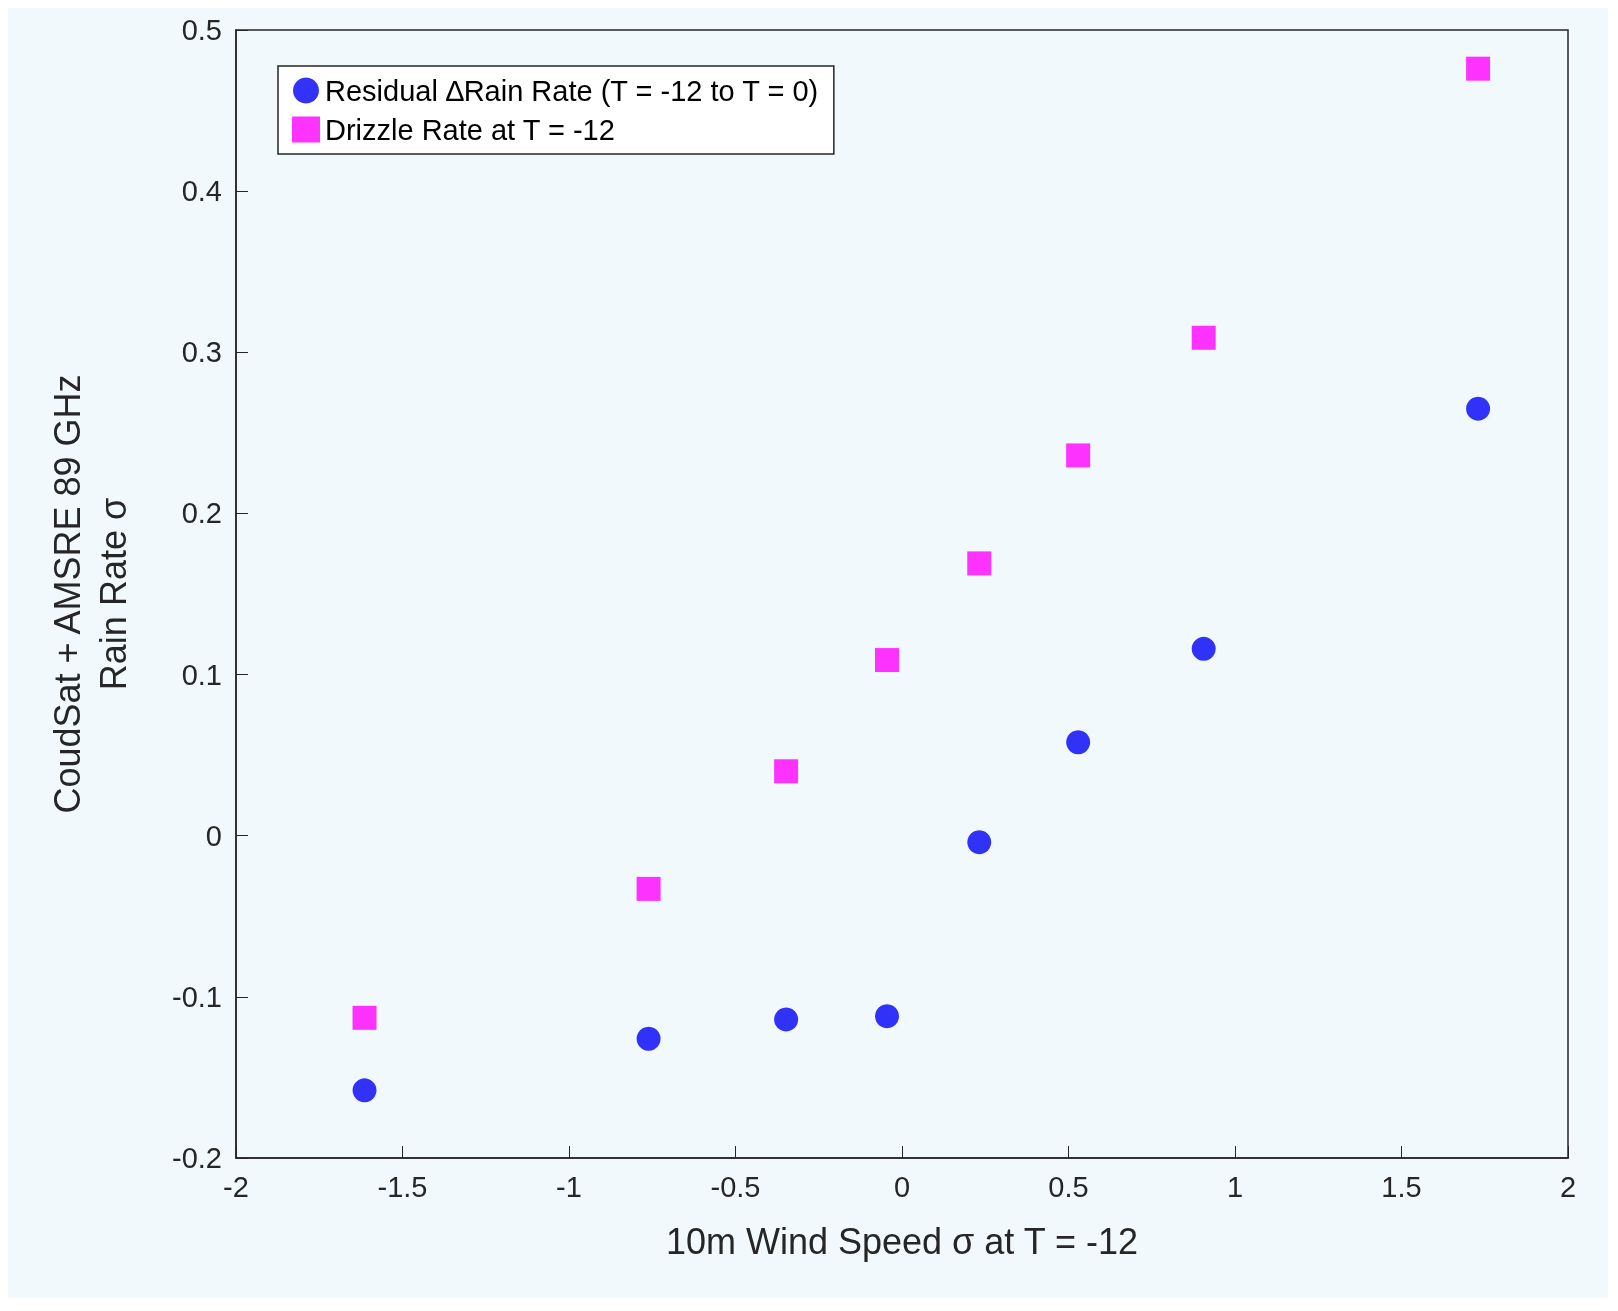  Describe the element at coordinates (902, 1241) in the screenshot. I see `x-axis-title: 10m Wind Speed σ at T = -12` at that location.